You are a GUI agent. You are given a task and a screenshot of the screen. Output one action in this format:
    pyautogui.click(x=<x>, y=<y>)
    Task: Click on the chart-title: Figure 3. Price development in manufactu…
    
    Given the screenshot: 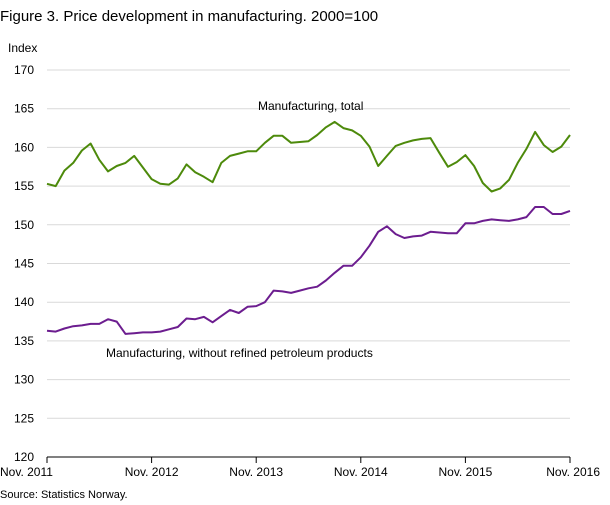 What is the action you would take?
    pyautogui.click(x=189, y=16)
    